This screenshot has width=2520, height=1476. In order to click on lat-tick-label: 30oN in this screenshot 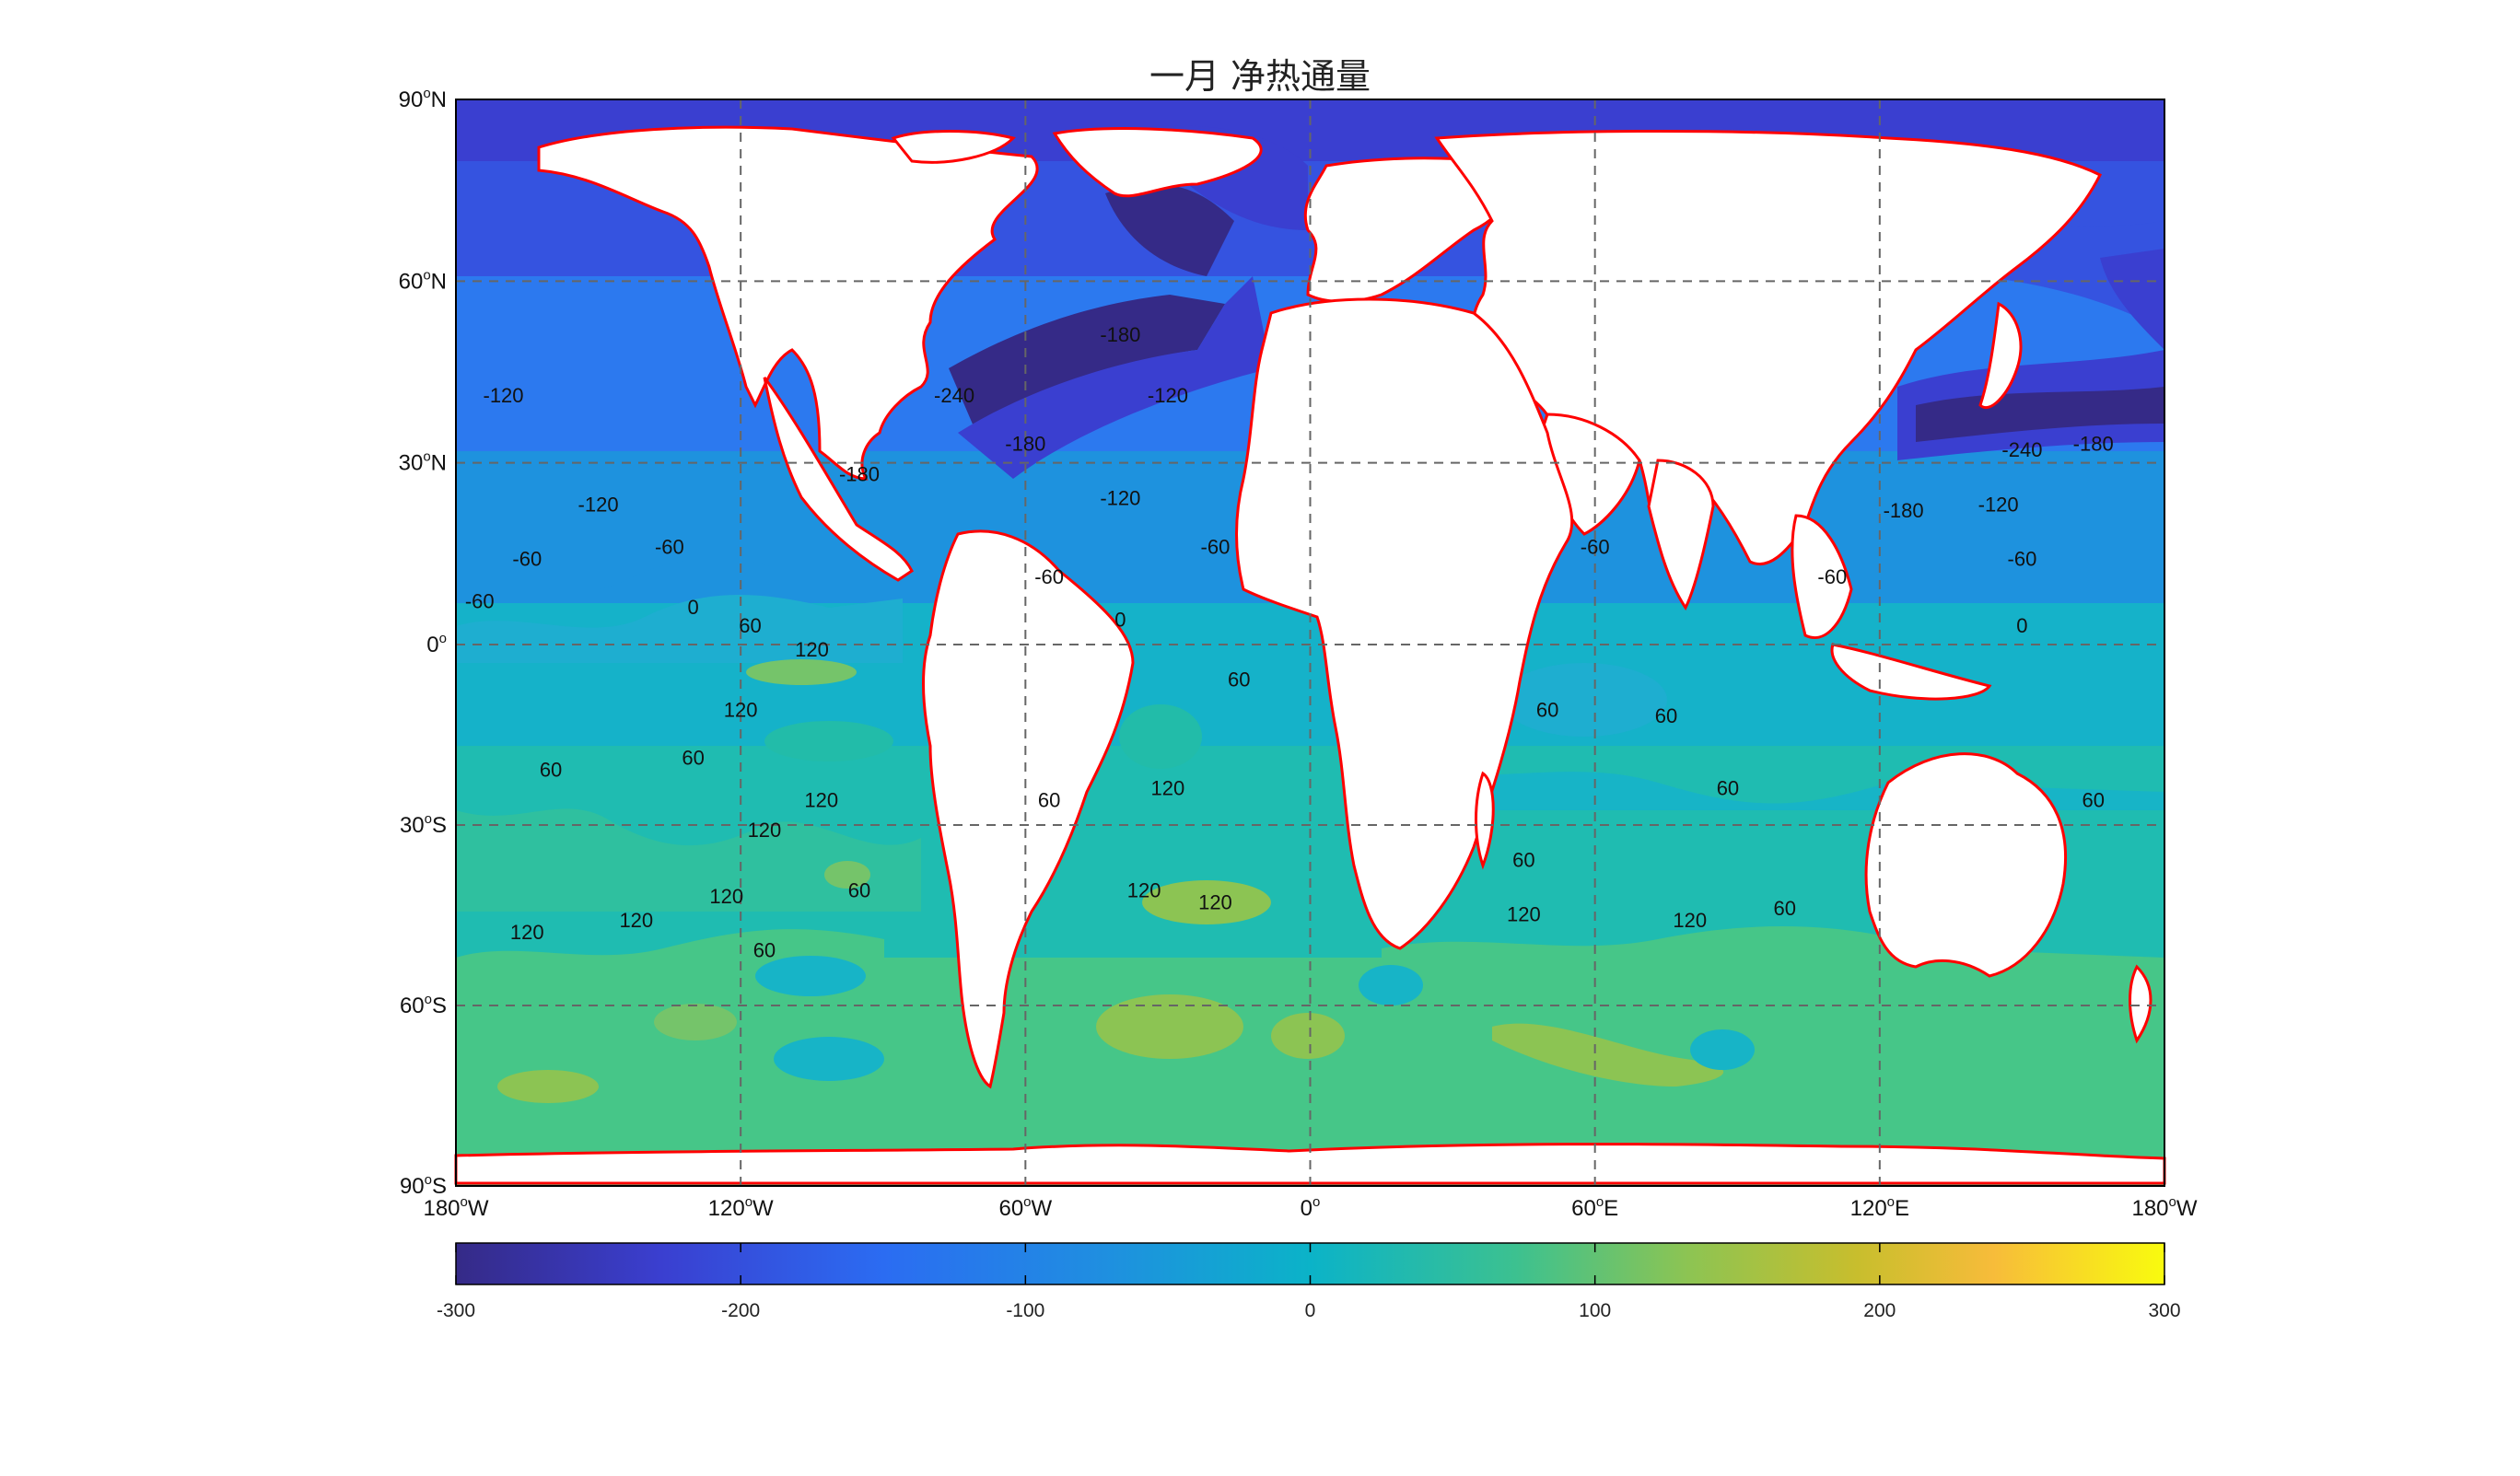, I will do `click(423, 463)`.